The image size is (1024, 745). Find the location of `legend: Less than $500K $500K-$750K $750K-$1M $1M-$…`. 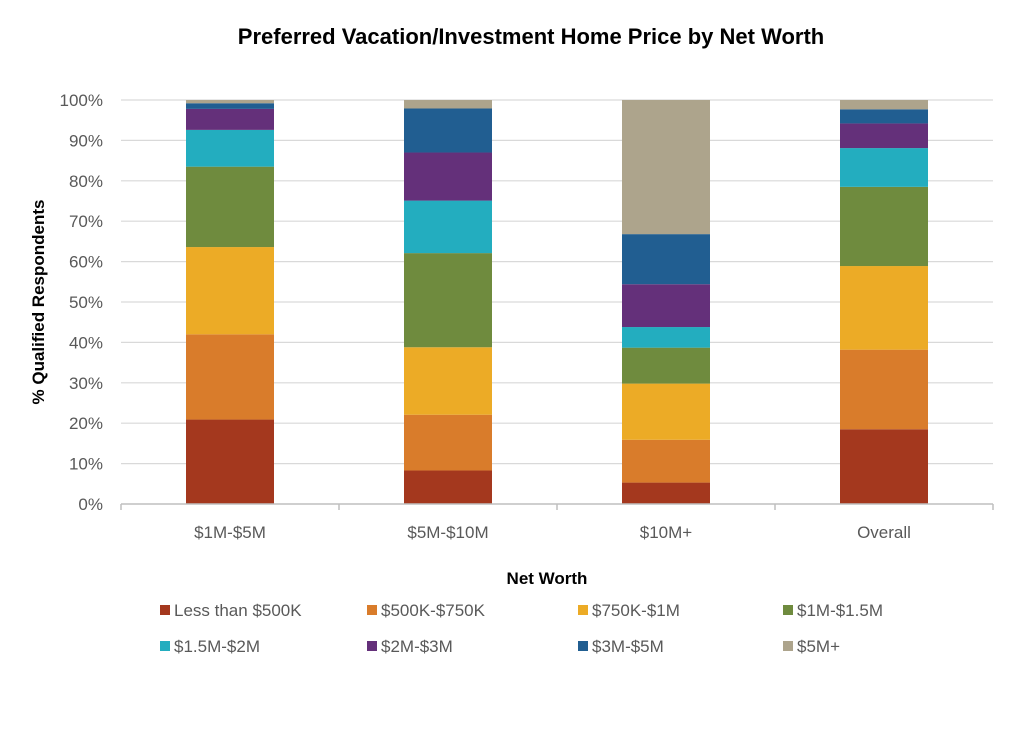

legend: Less than $500K $500K-$750K $750K-$1M $1M-$… is located at coordinates (521, 628).